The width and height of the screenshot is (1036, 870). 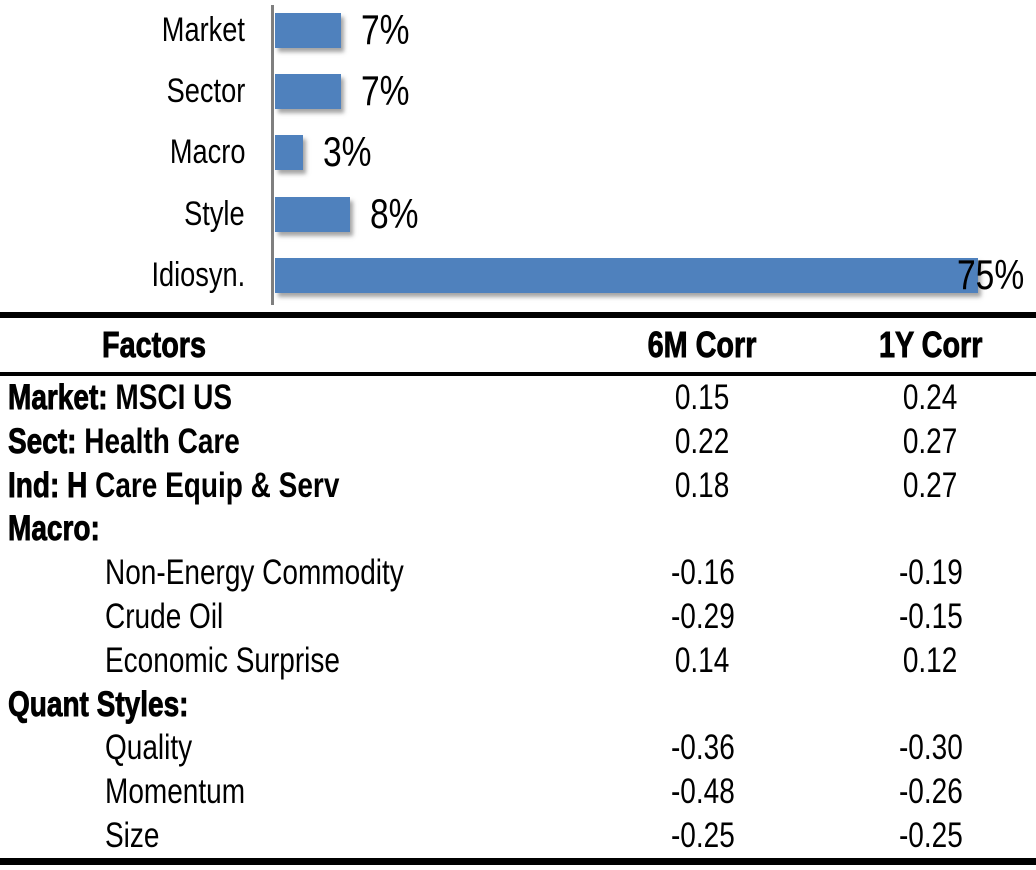 I want to click on category-label: Macro, so click(x=207, y=152).